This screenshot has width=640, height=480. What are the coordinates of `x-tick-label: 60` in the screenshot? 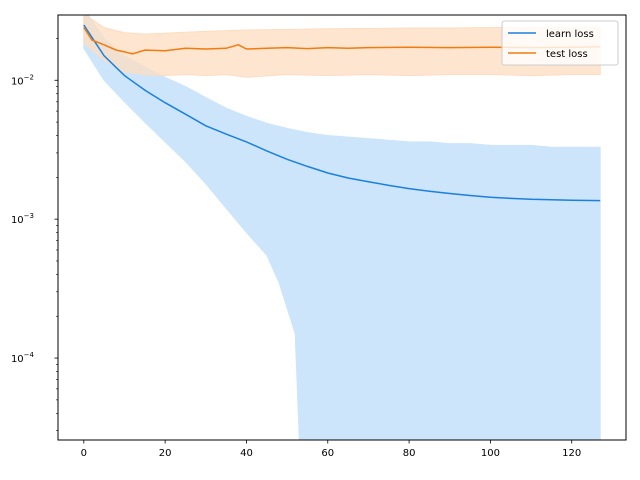 It's located at (327, 453).